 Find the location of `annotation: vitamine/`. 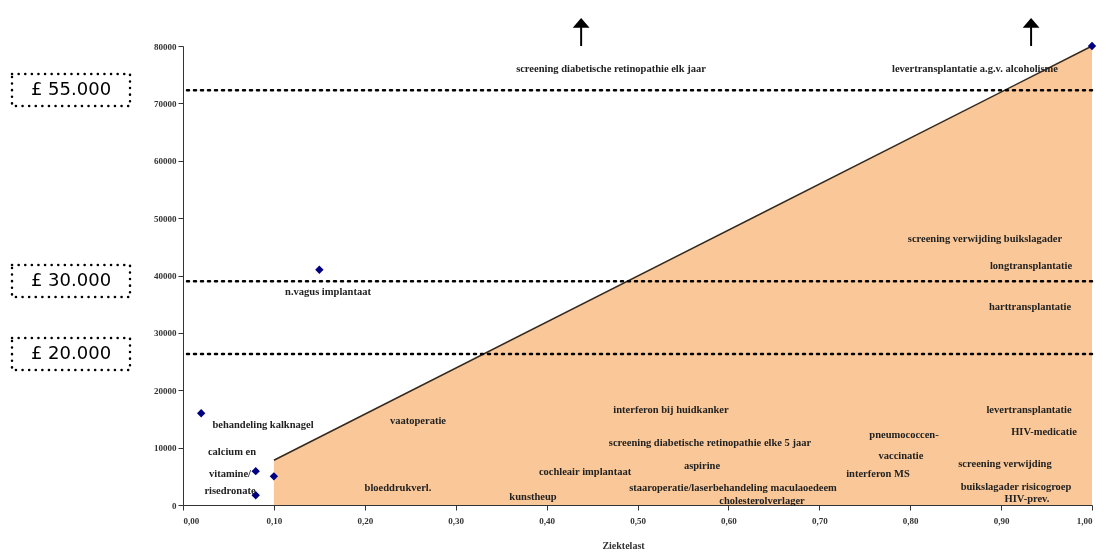

annotation: vitamine/ is located at coordinates (231, 473).